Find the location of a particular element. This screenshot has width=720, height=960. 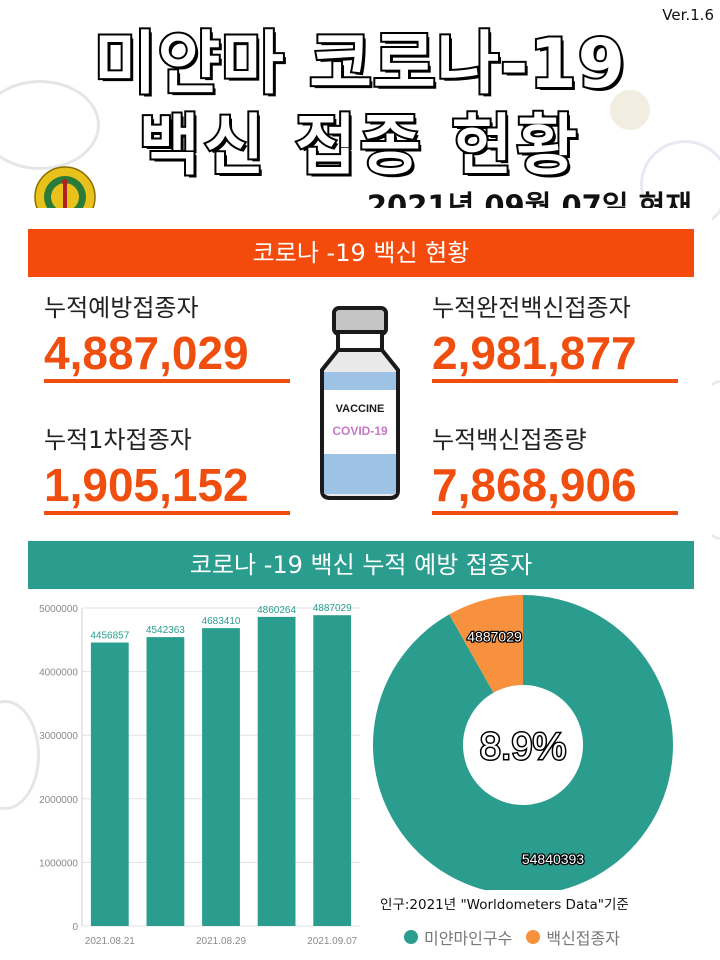

page-subtitle: 백신 접종 현황 is located at coordinates (359, 145).